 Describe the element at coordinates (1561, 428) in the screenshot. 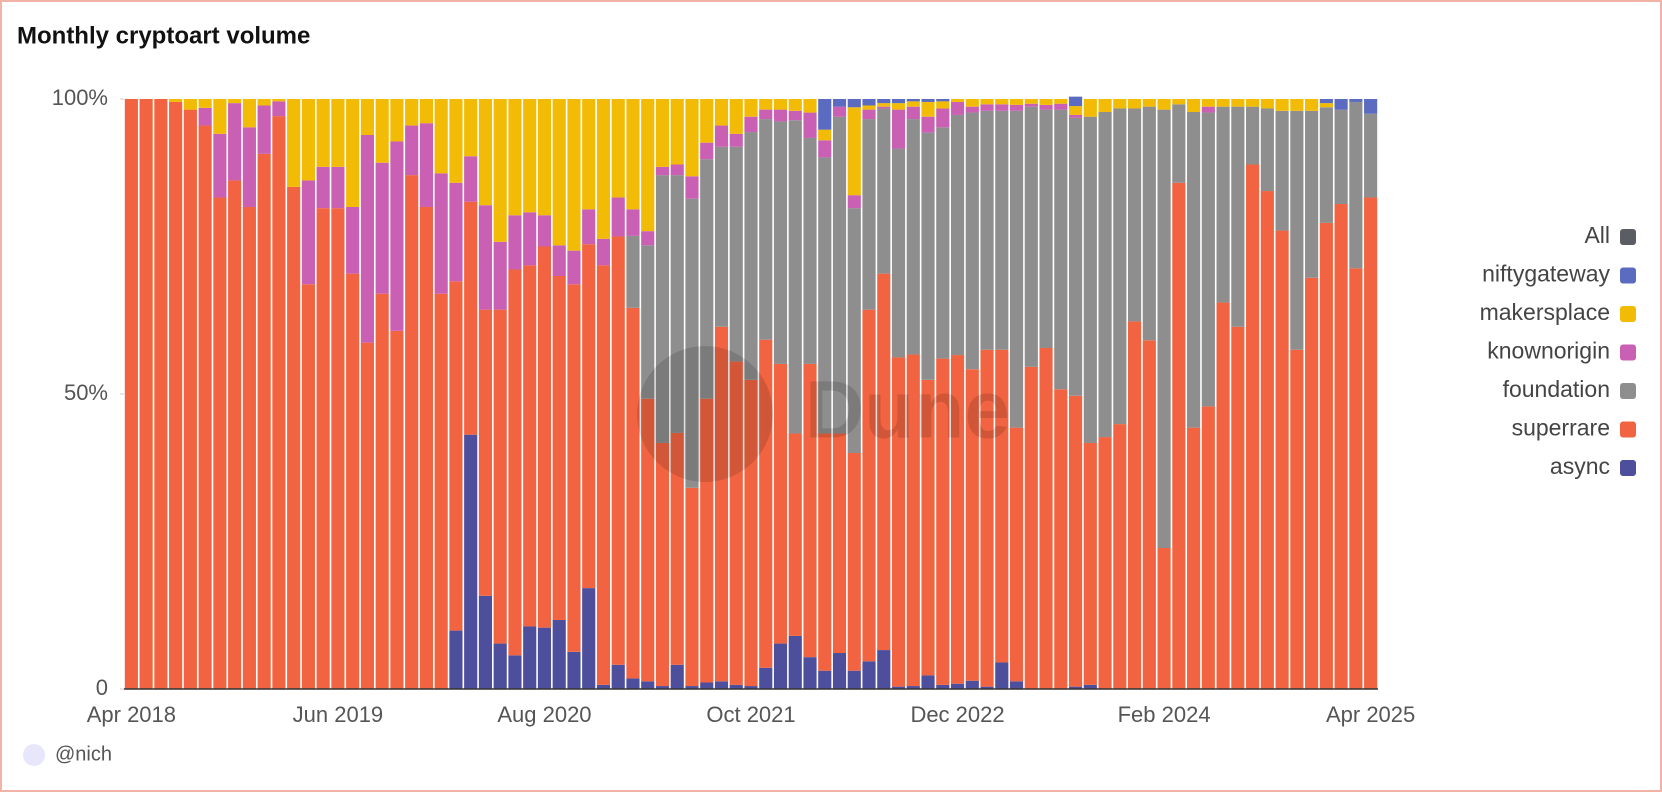

I see `legend-label: superrare` at that location.